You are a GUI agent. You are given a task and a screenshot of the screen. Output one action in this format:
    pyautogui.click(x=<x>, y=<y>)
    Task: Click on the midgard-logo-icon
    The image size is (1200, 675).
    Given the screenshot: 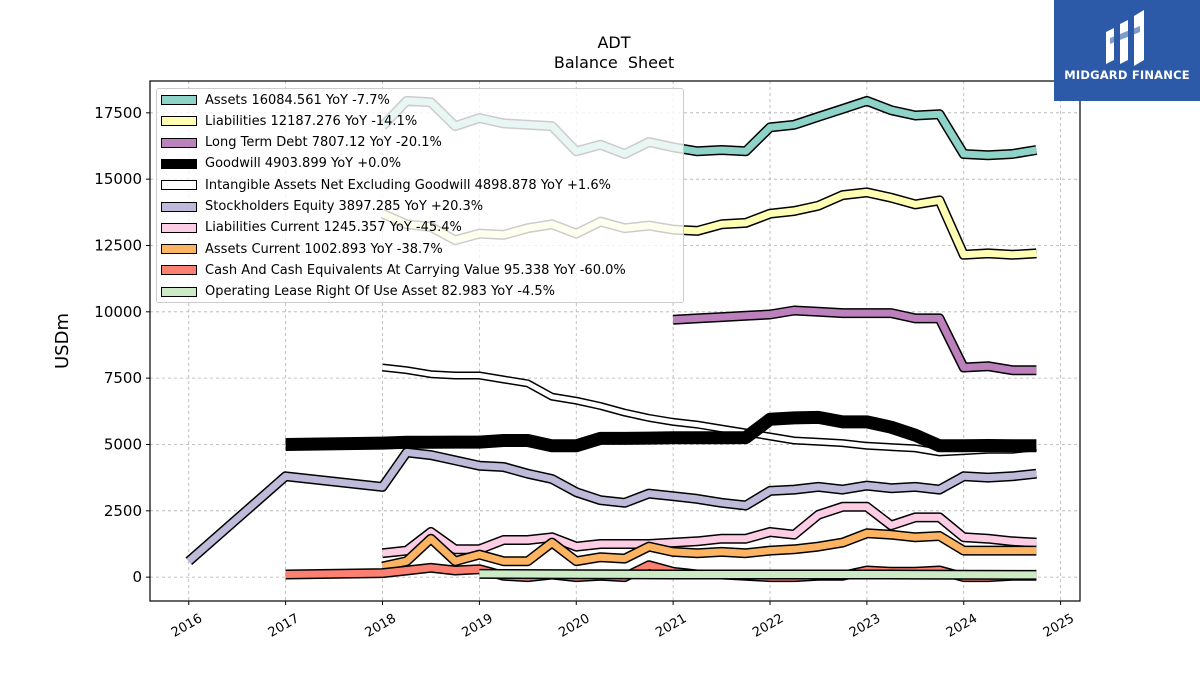 What is the action you would take?
    pyautogui.click(x=1125, y=38)
    